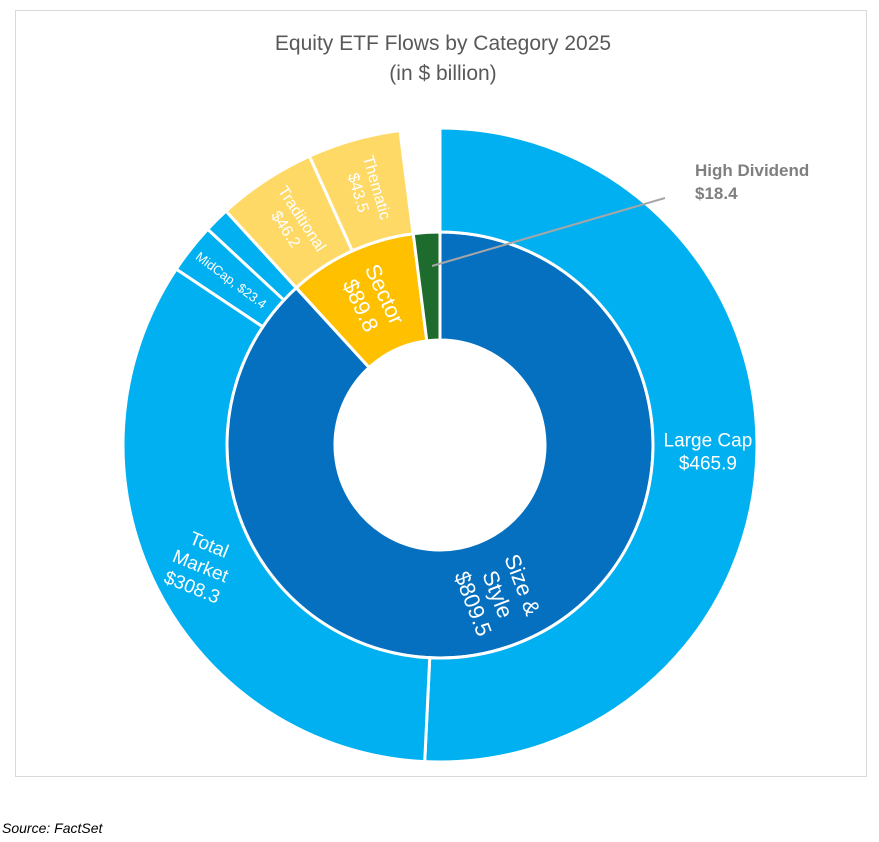 This screenshot has width=879, height=842. What do you see at coordinates (708, 453) in the screenshot?
I see `data-label-large-cap: Large Cap $465.9` at bounding box center [708, 453].